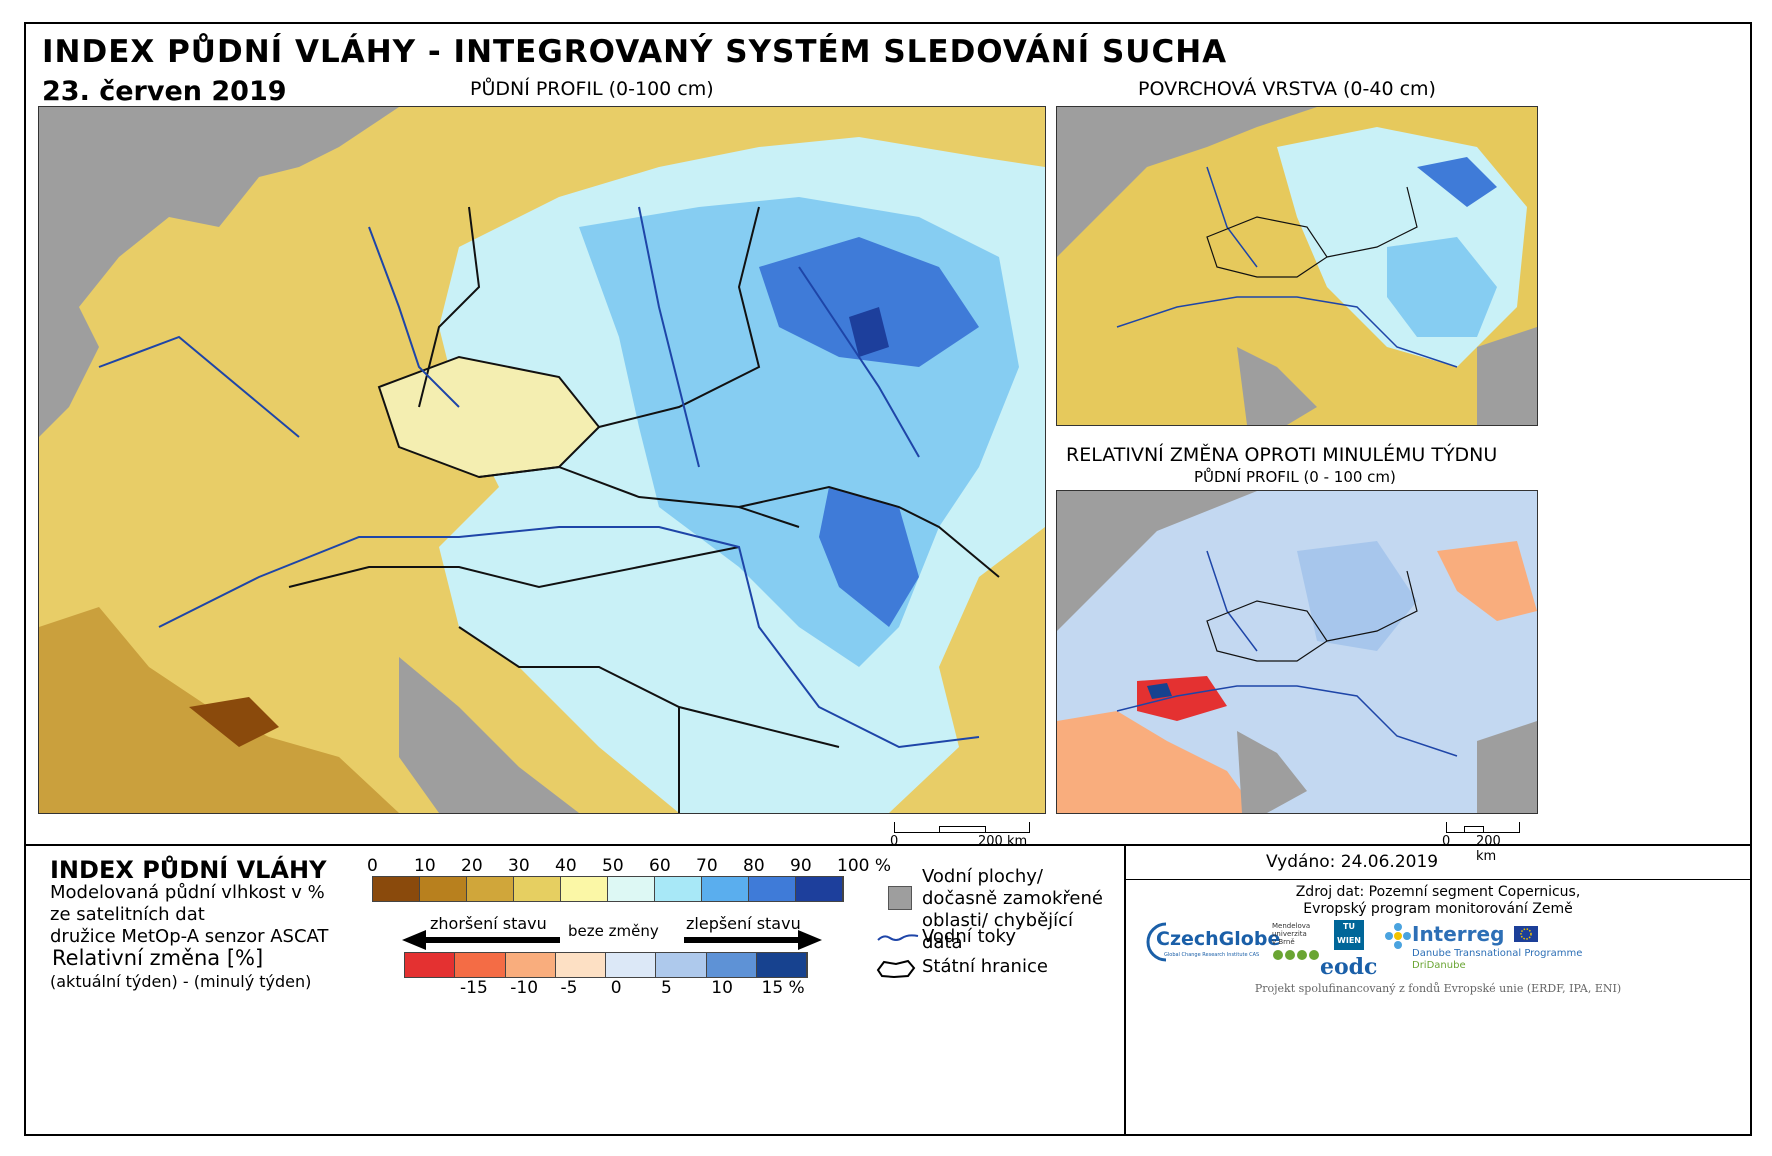  Describe the element at coordinates (592, 89) in the screenshot. I see `main-map-heading: PŮDNÍ PROFIL (0-100 cm)` at that location.